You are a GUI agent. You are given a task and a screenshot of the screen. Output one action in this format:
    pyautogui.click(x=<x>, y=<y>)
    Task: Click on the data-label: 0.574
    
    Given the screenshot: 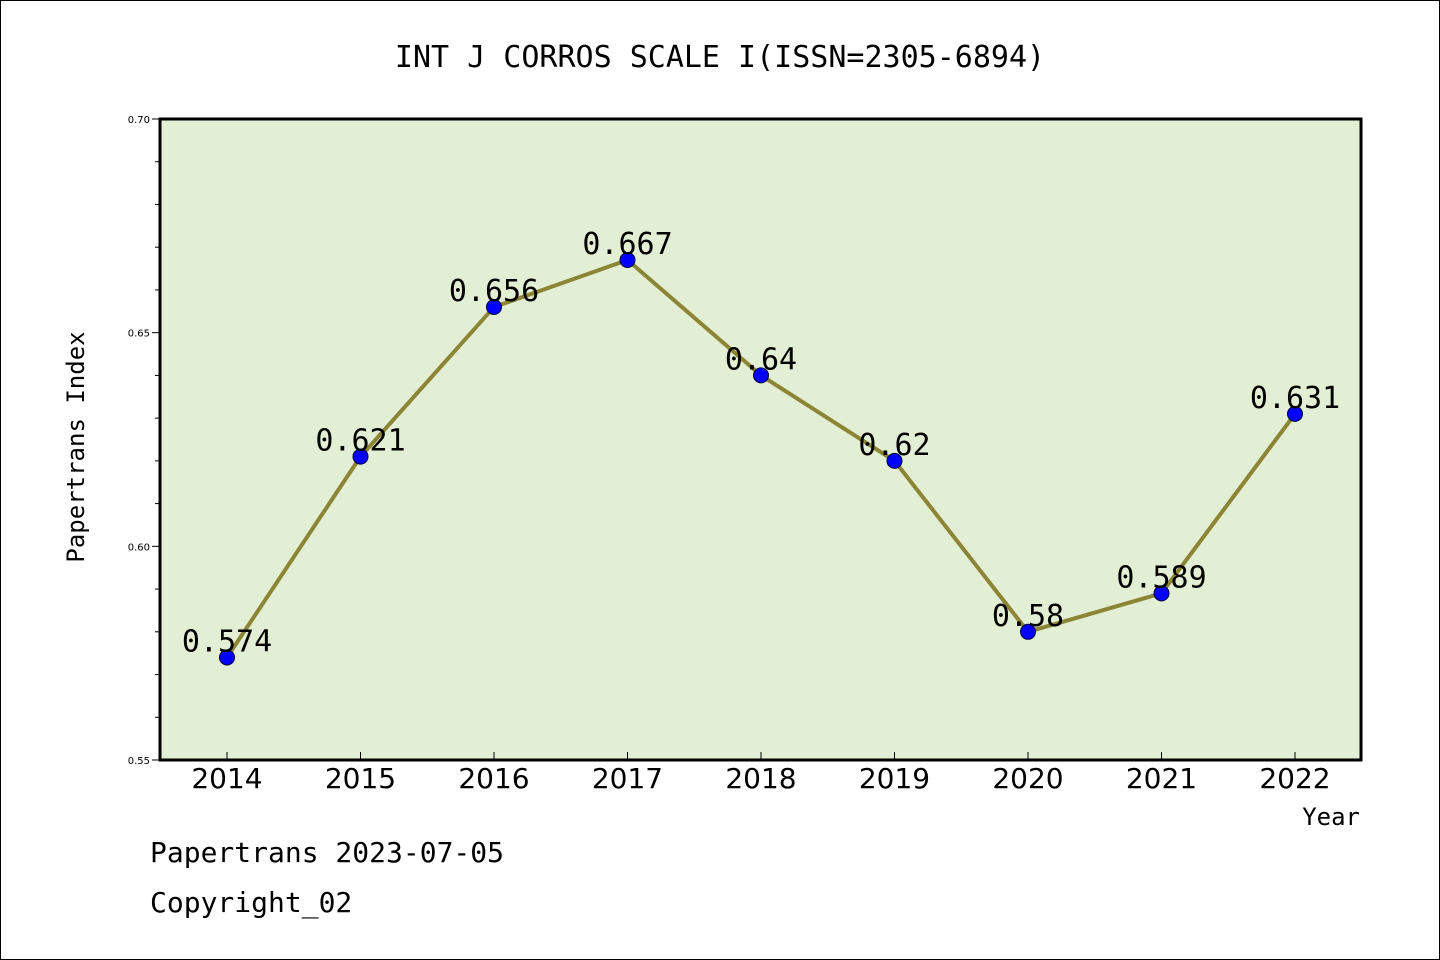 What is the action you would take?
    pyautogui.click(x=227, y=641)
    